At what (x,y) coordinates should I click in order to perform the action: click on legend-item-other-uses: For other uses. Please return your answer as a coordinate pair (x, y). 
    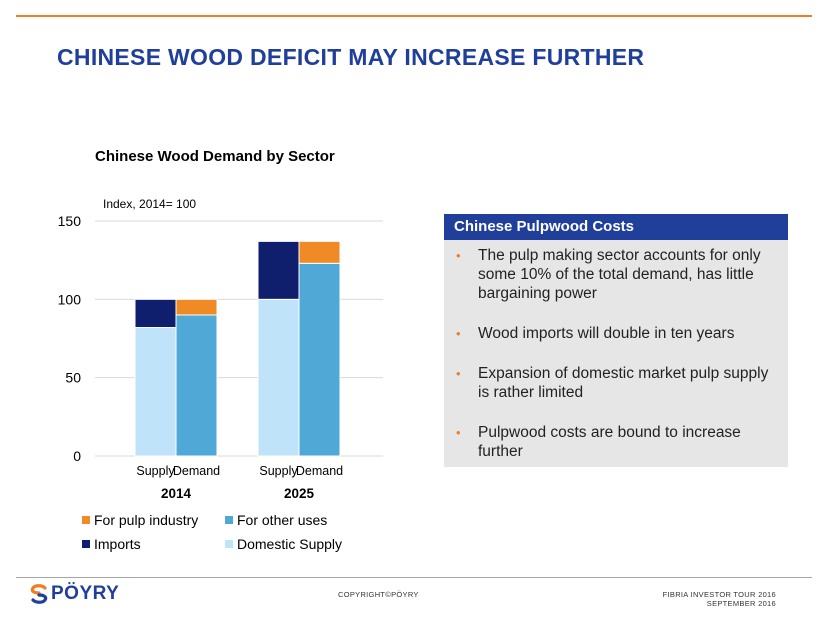
    Looking at the image, I should click on (276, 520).